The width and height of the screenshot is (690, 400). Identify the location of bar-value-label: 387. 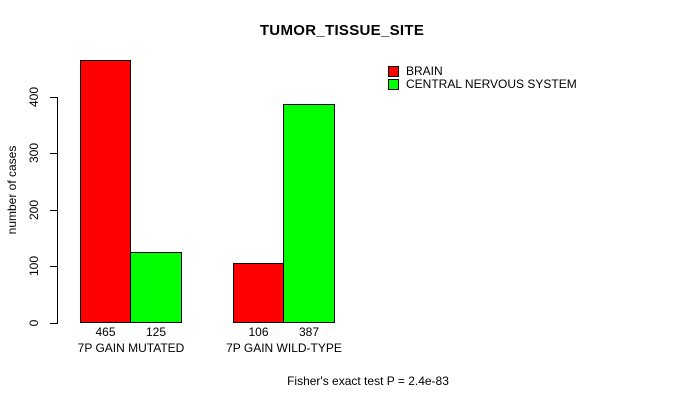
(309, 332).